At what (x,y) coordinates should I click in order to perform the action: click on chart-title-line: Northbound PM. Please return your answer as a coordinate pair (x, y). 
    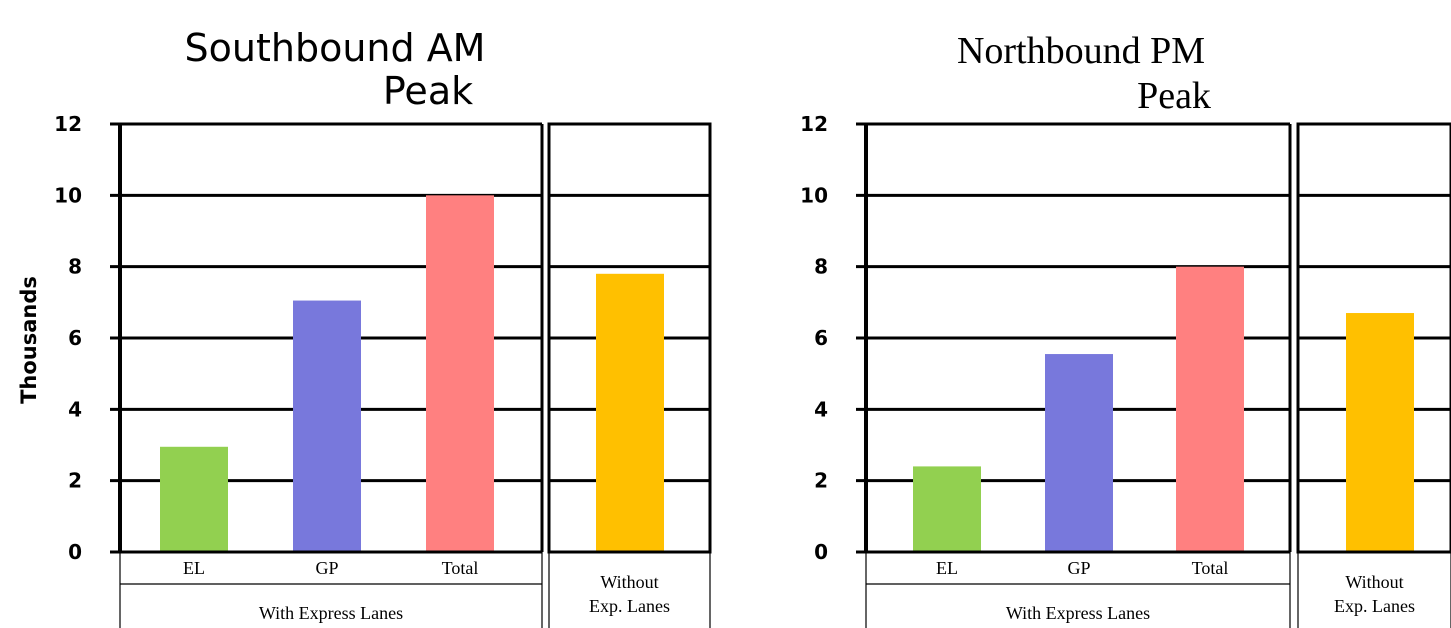
    Looking at the image, I should click on (1081, 51).